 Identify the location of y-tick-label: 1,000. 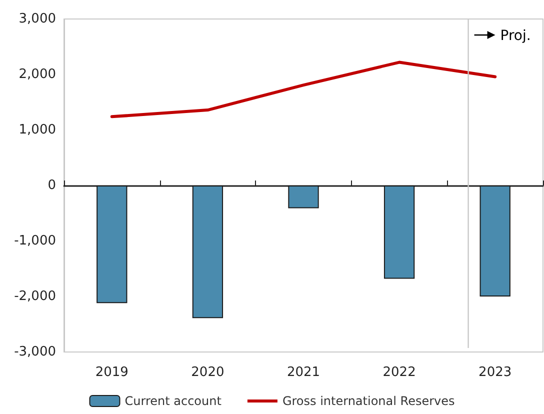
(37, 130).